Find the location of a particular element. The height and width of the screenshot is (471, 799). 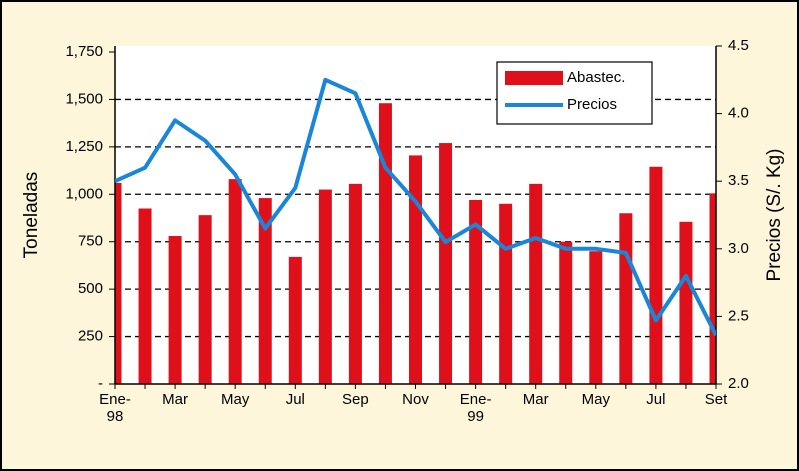

y-tick-label: 1,500 is located at coordinates (84, 98).